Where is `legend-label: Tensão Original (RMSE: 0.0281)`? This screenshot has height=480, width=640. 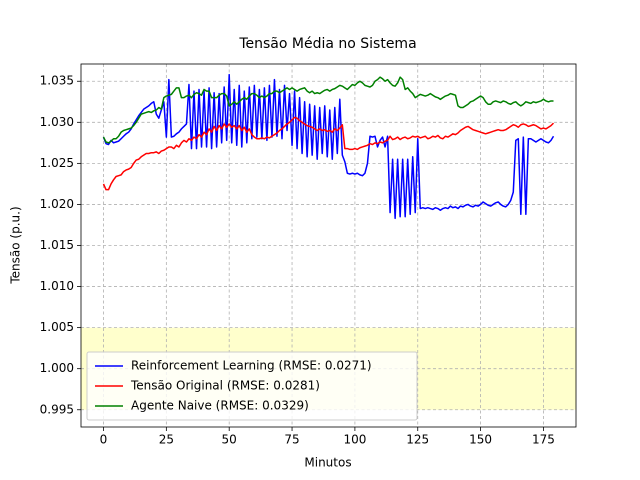 legend-label: Tensão Original (RMSE: 0.0281) is located at coordinates (225, 386).